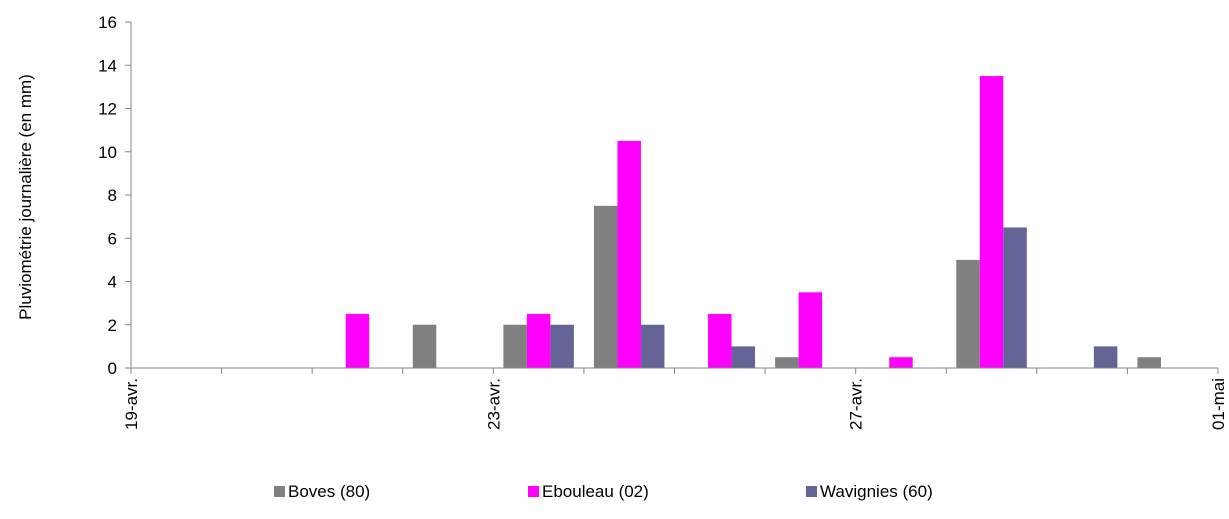  Describe the element at coordinates (876, 491) in the screenshot. I see `legend-label: Wavignies (60)` at that location.